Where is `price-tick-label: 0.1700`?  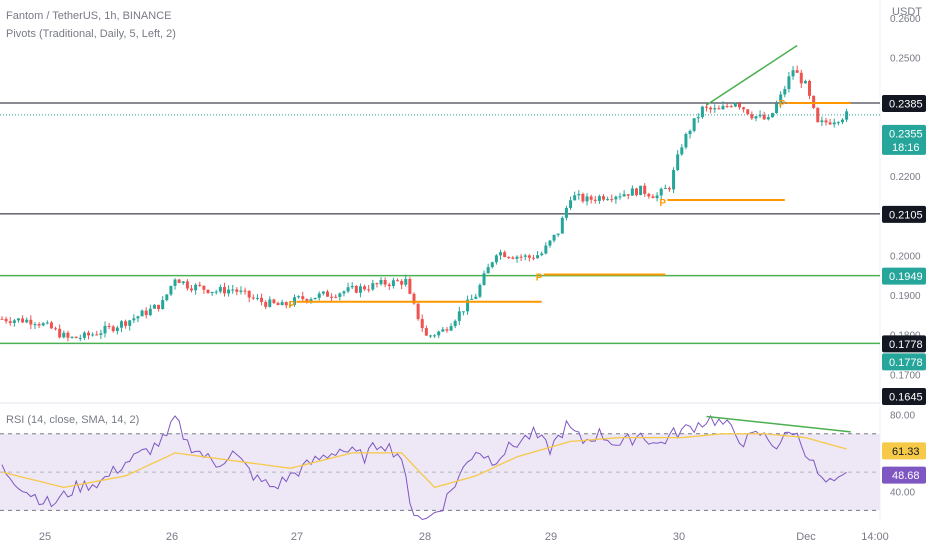 price-tick-label: 0.1700 is located at coordinates (905, 375).